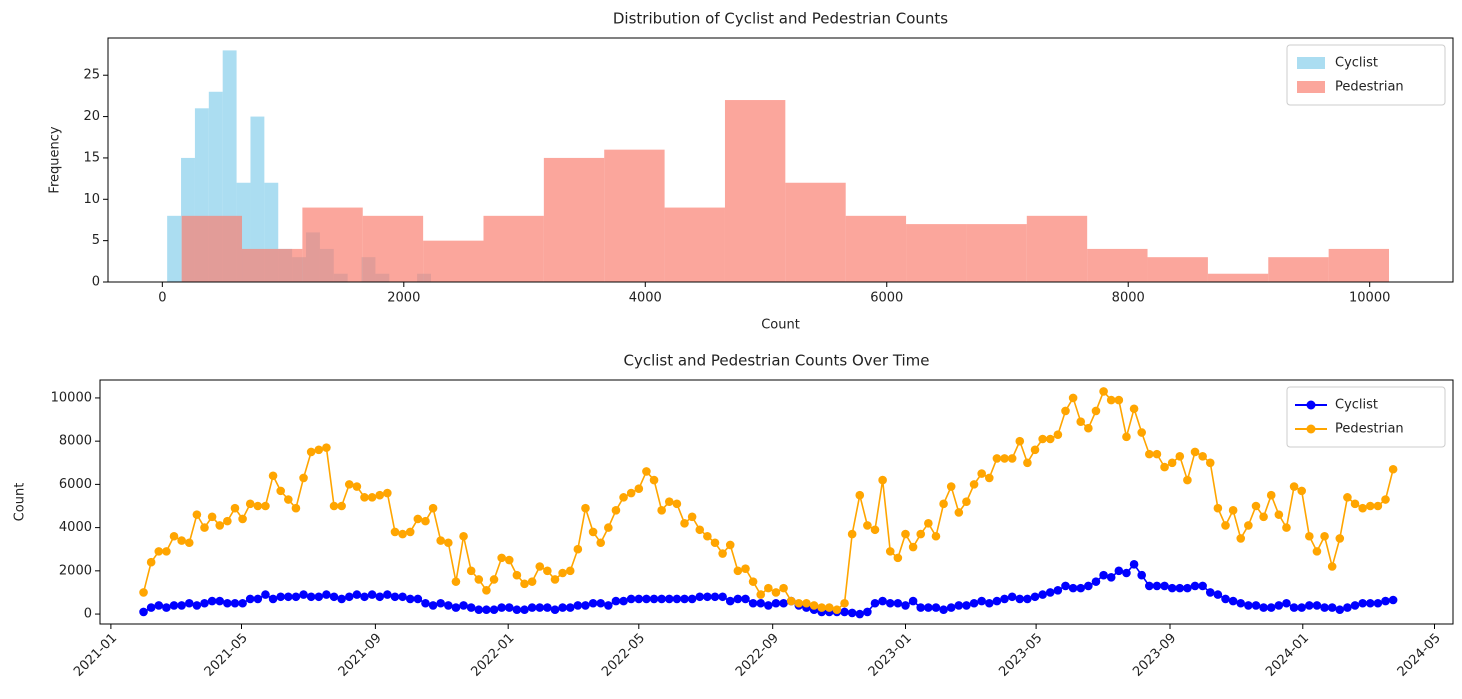 The height and width of the screenshot is (699, 1462). I want to click on y-tick-label: 10000, so click(71, 397).